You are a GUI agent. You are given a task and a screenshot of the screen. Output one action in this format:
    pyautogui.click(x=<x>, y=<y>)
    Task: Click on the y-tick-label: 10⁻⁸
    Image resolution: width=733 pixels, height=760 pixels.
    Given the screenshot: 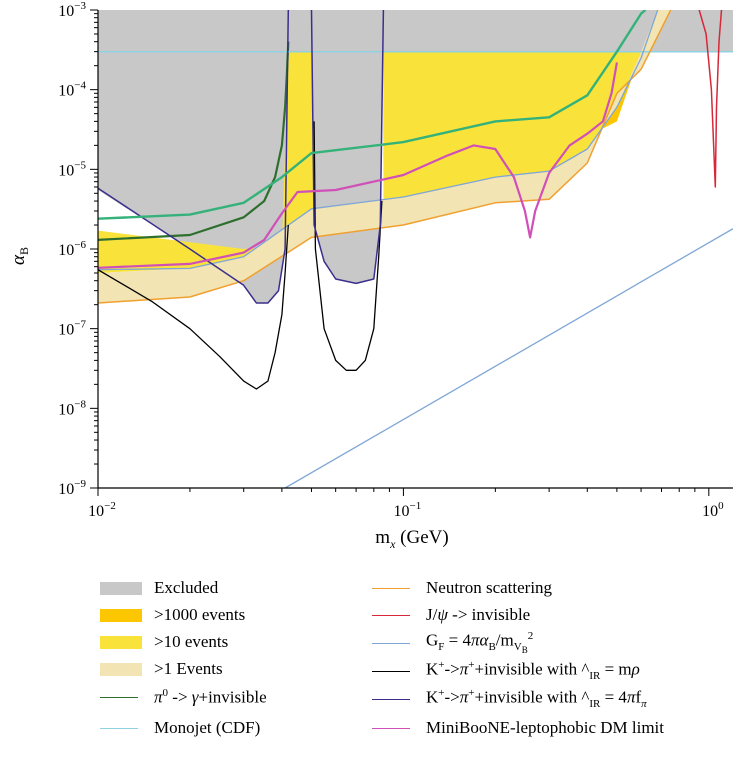 What is the action you would take?
    pyautogui.click(x=72, y=408)
    